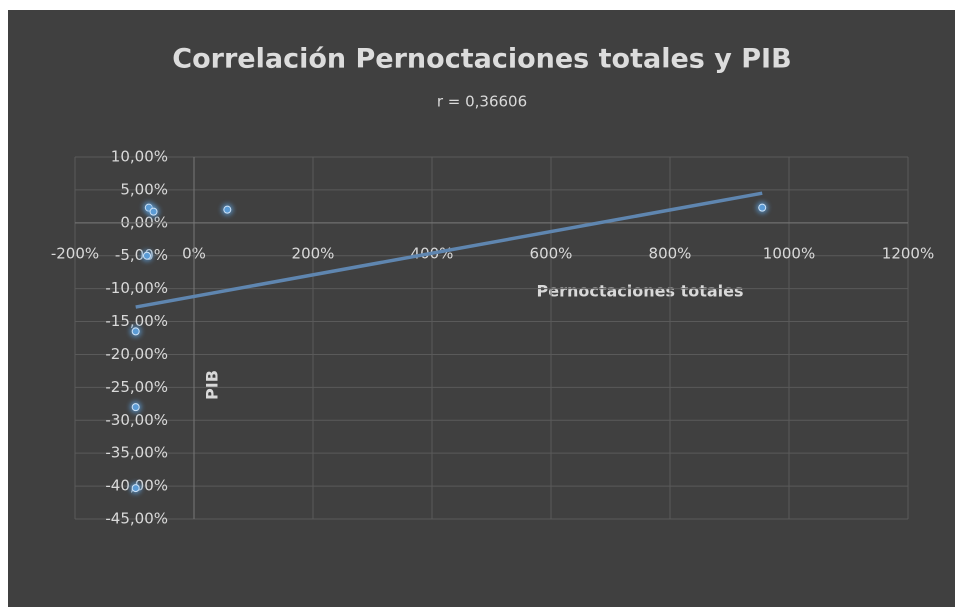  What do you see at coordinates (639, 291) in the screenshot?
I see `x-axis-title: Pernoctaciones totales` at bounding box center [639, 291].